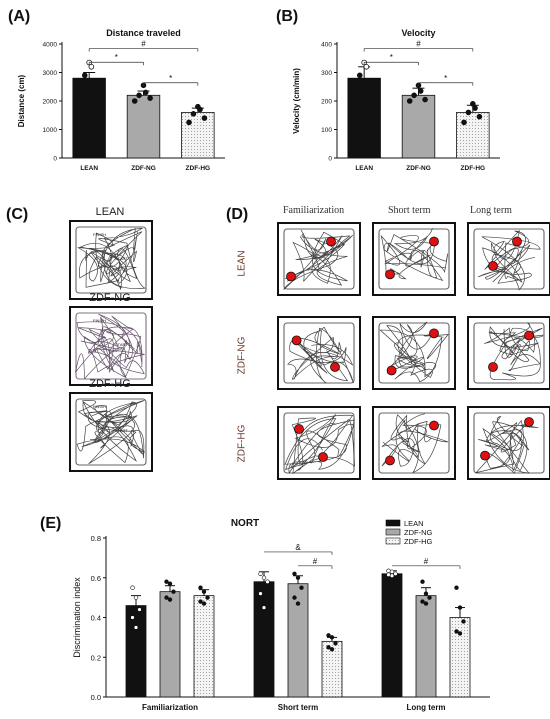 This screenshot has height=719, width=550. What do you see at coordinates (391, 57) in the screenshot?
I see `significance-label: *` at bounding box center [391, 57].